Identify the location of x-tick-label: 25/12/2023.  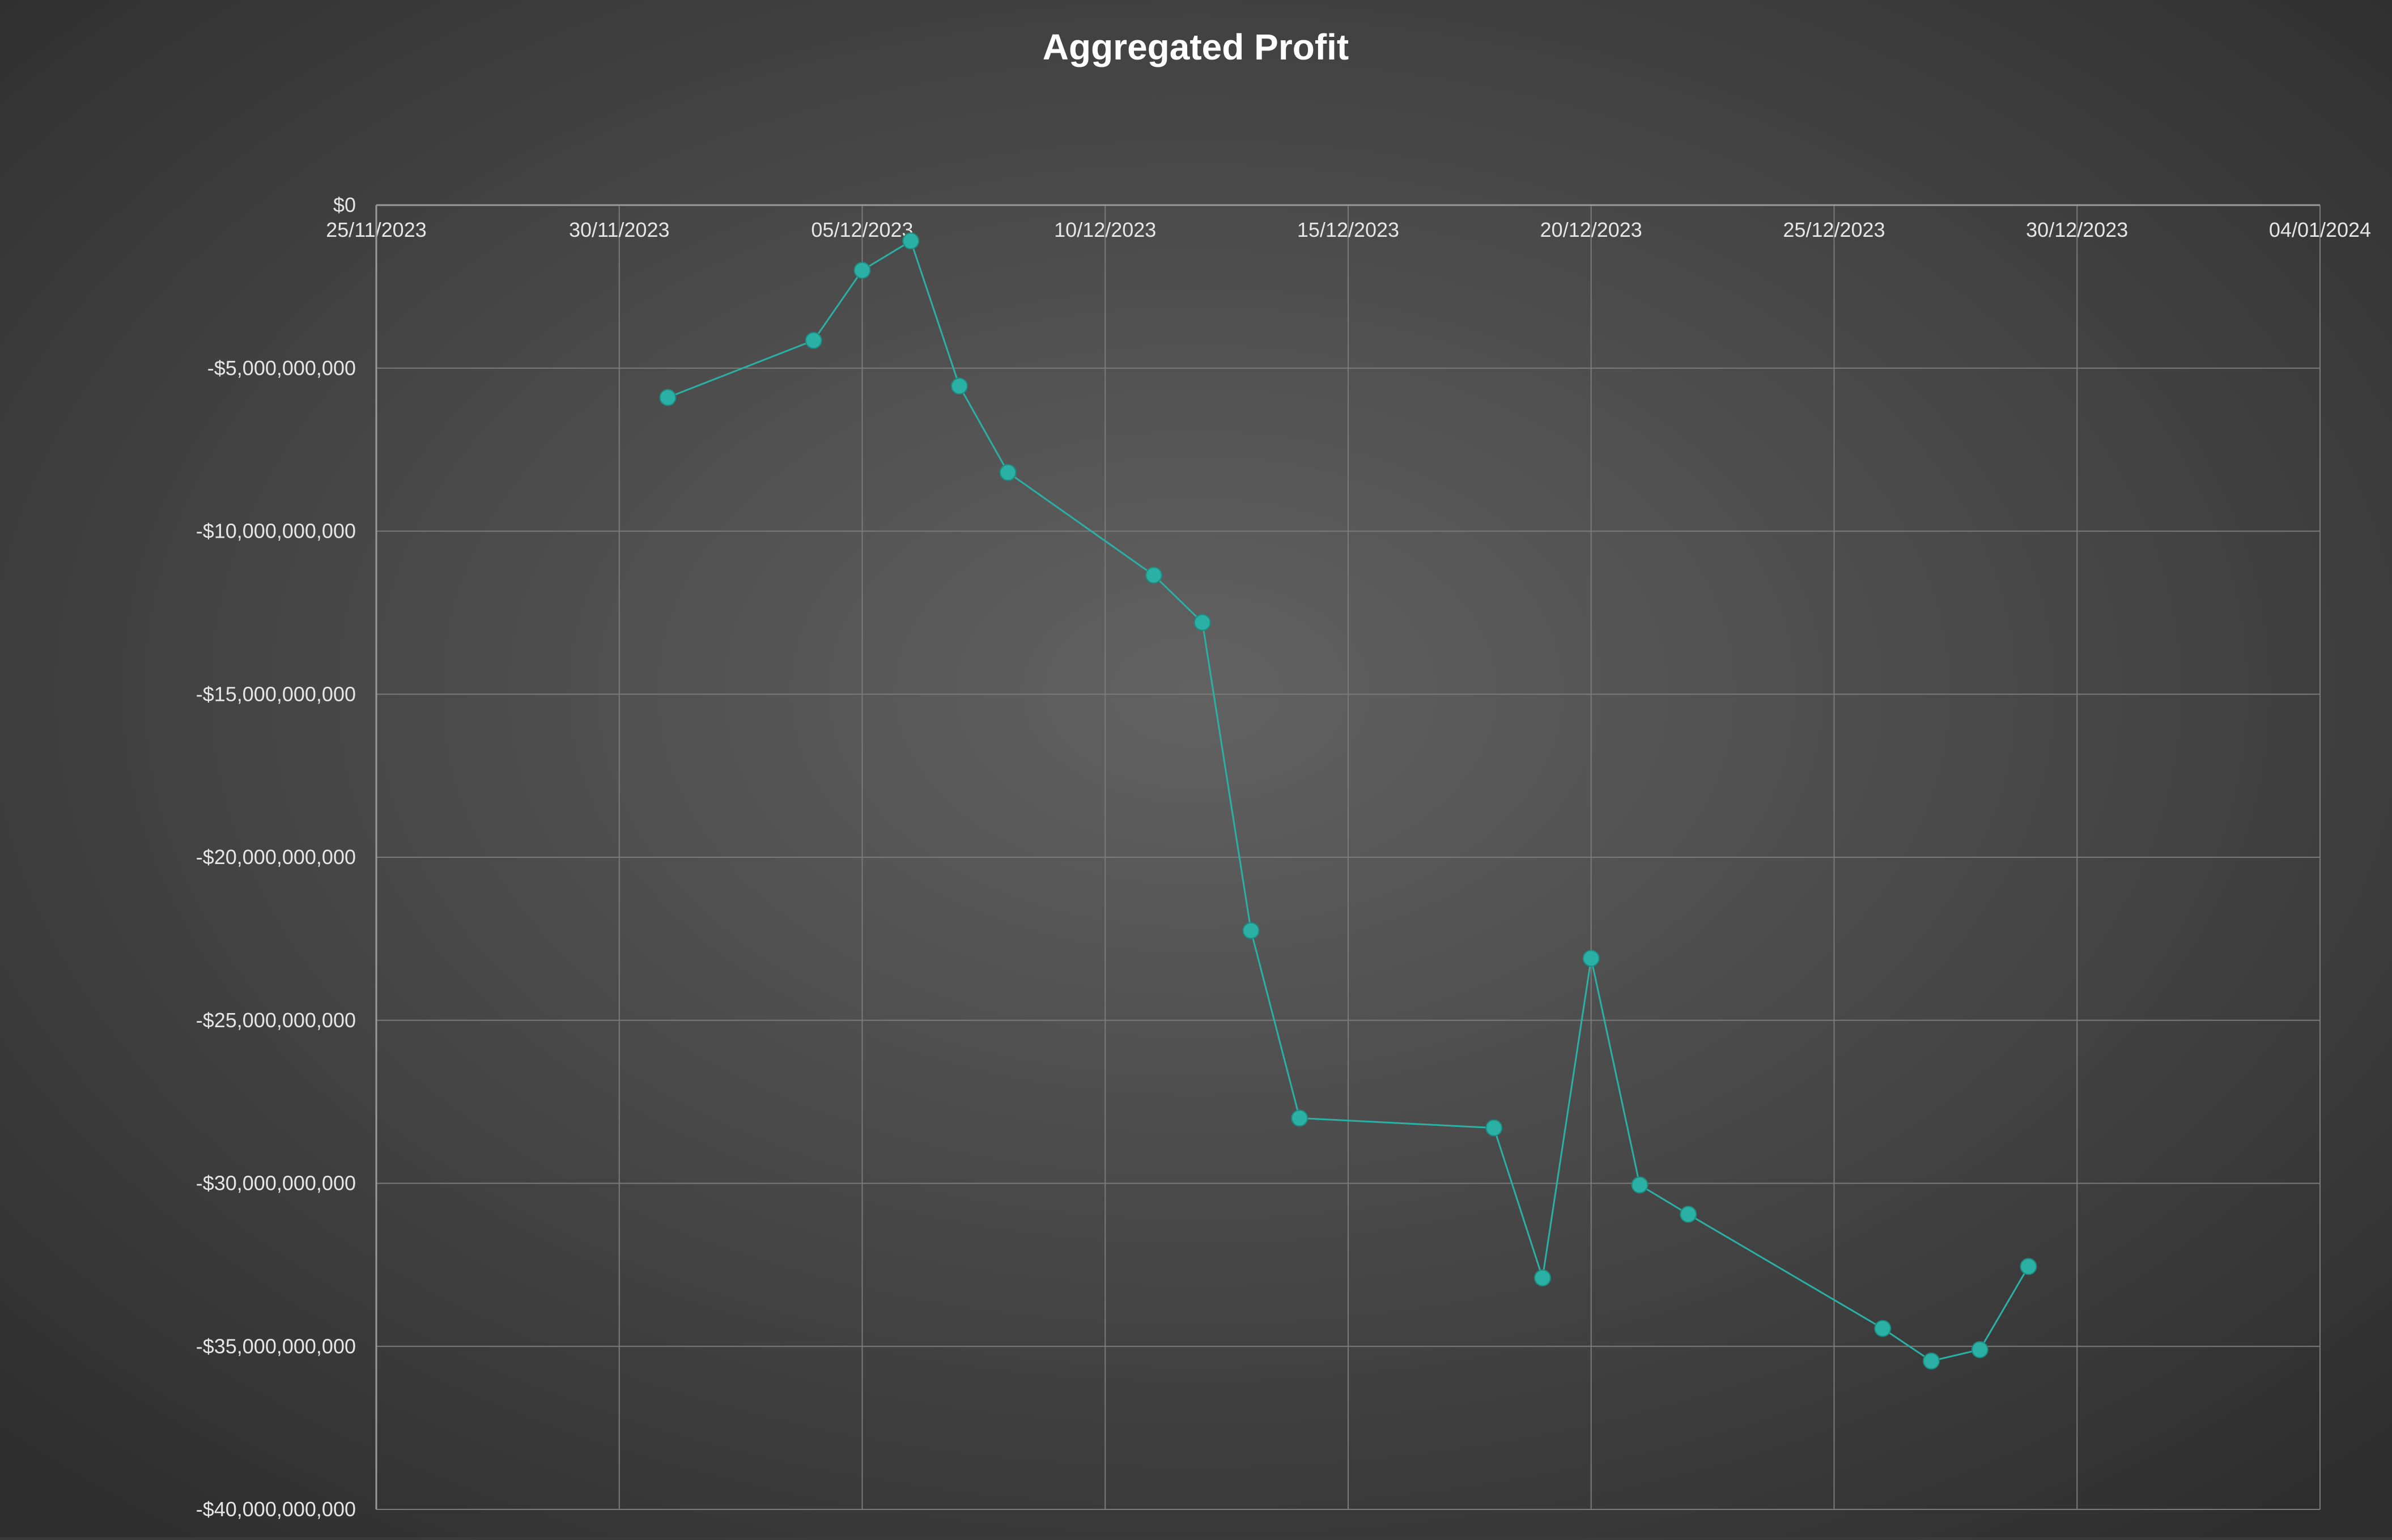
(1834, 229).